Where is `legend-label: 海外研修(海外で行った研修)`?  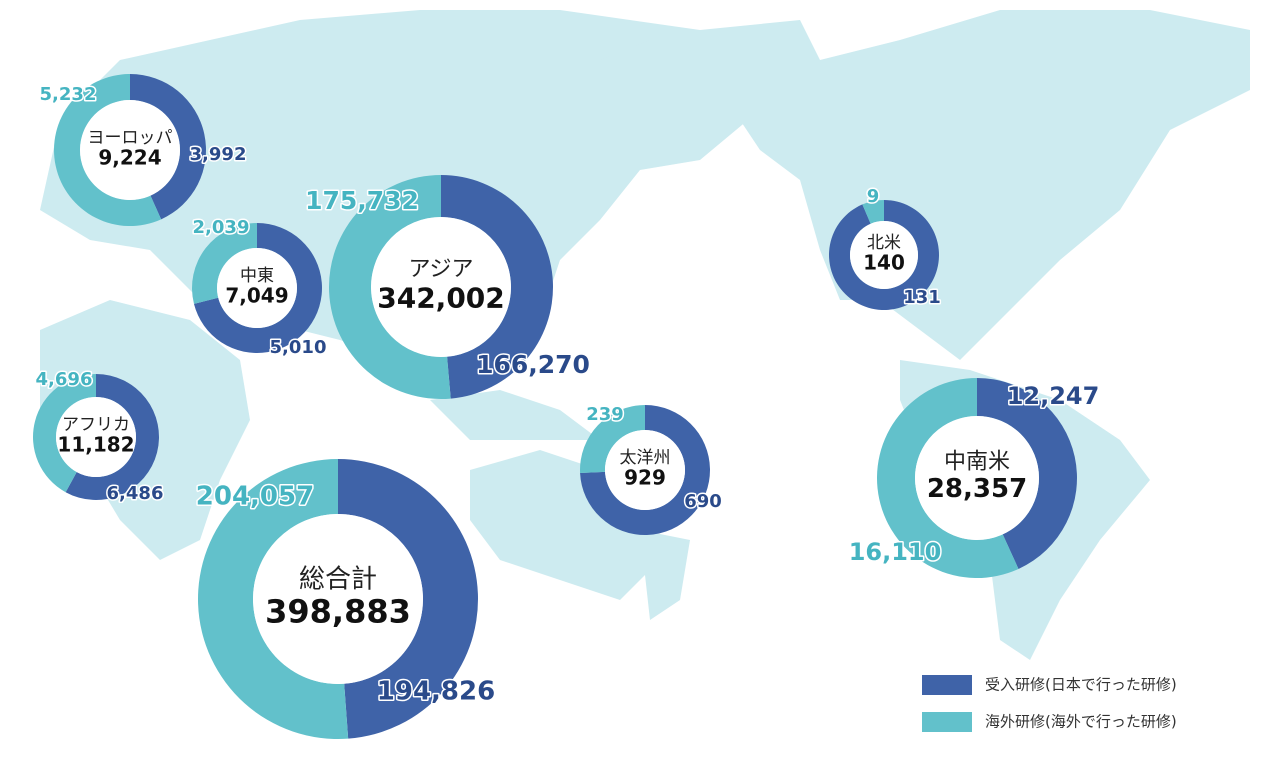 legend-label: 海外研修(海外で行った研修) is located at coordinates (1081, 722).